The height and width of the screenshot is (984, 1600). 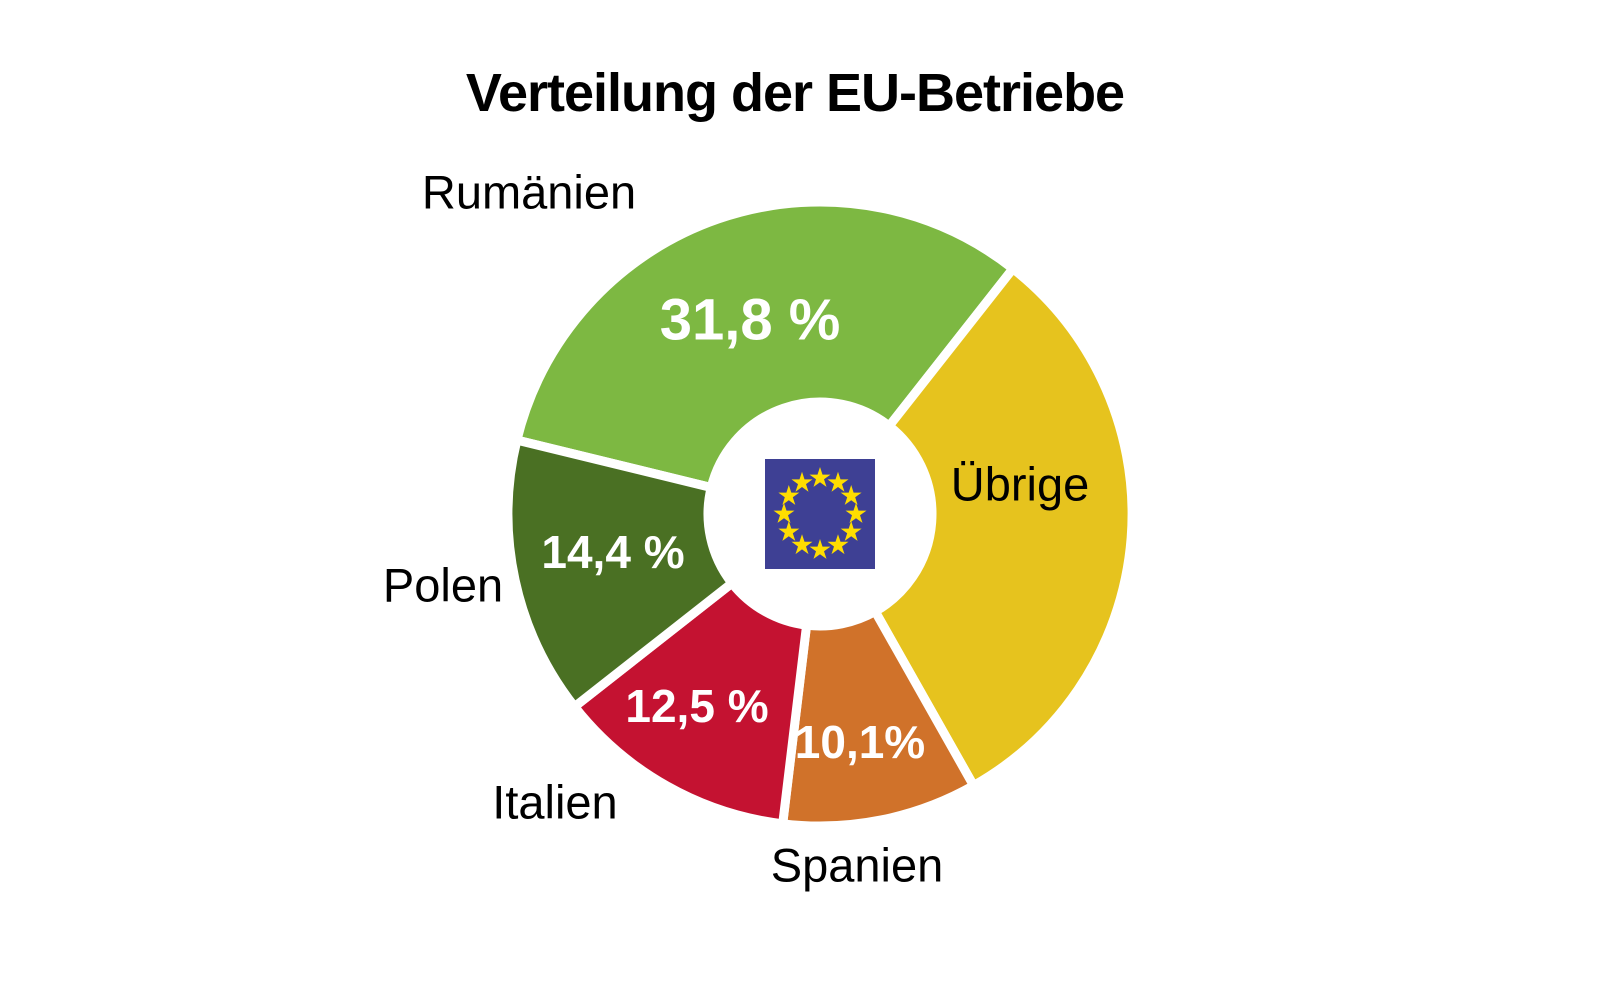 I want to click on pie-slice-italien, so click(x=690, y=702).